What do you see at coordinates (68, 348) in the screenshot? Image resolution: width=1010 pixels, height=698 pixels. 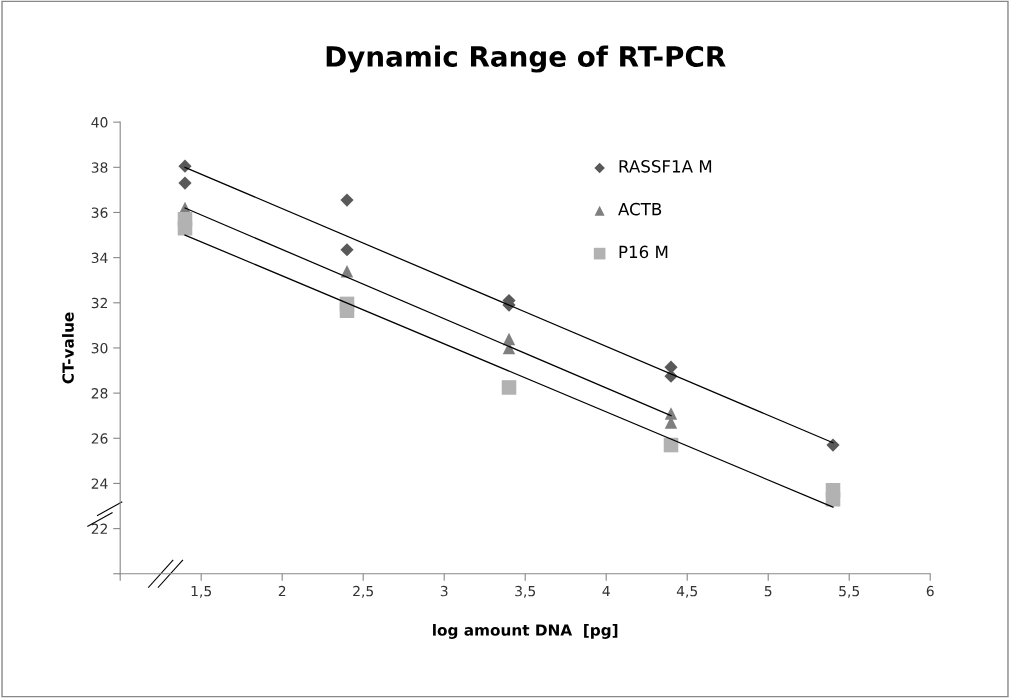 I see `y-axis-title: CT-value` at bounding box center [68, 348].